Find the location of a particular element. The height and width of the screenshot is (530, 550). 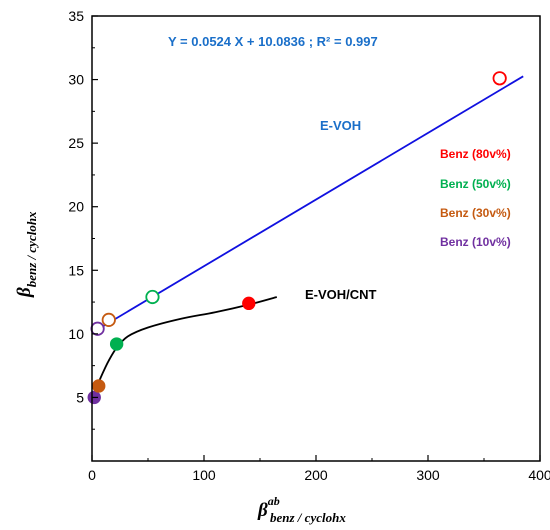

y-tick-label: 10 is located at coordinates (76, 334).